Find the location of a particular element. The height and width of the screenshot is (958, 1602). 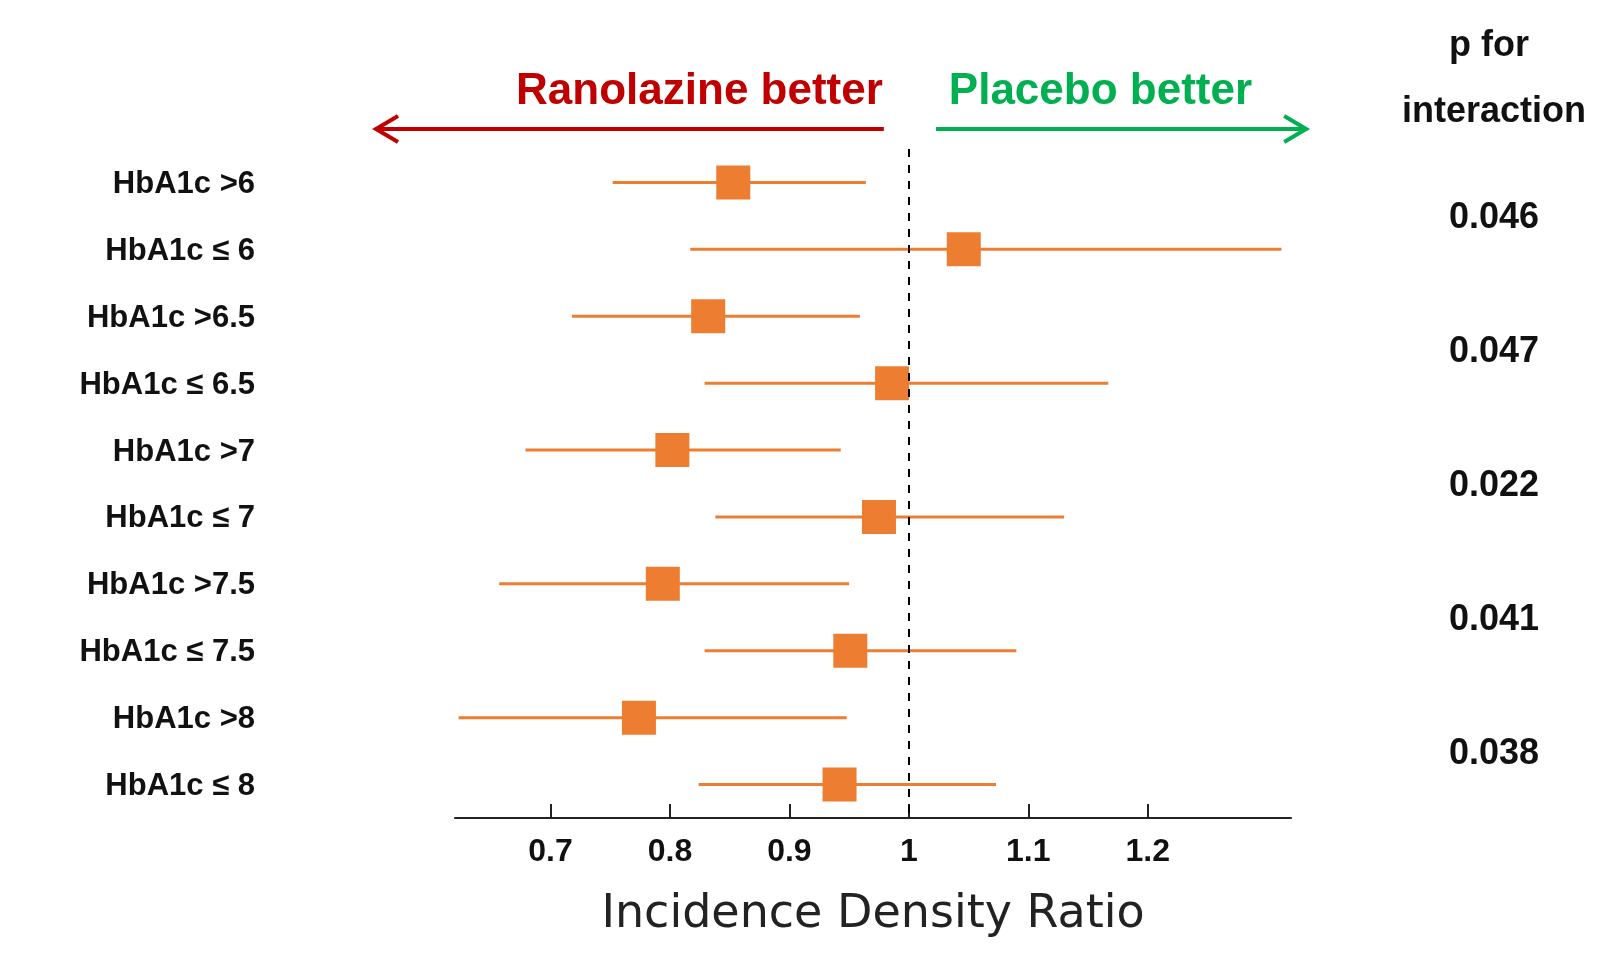

x-tick-label: 0.9 is located at coordinates (789, 850).